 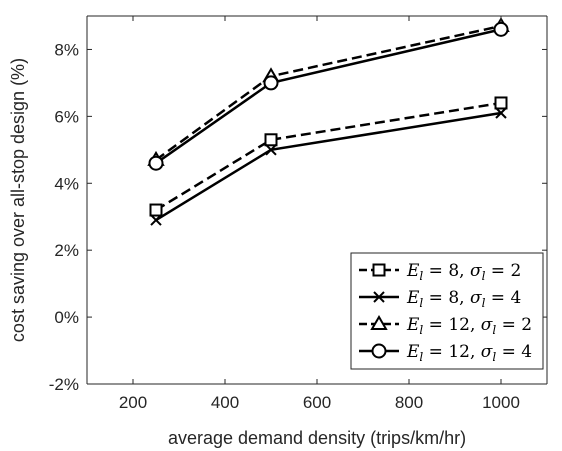 I want to click on series-2-point-2-stroke-b, so click(x=271, y=150).